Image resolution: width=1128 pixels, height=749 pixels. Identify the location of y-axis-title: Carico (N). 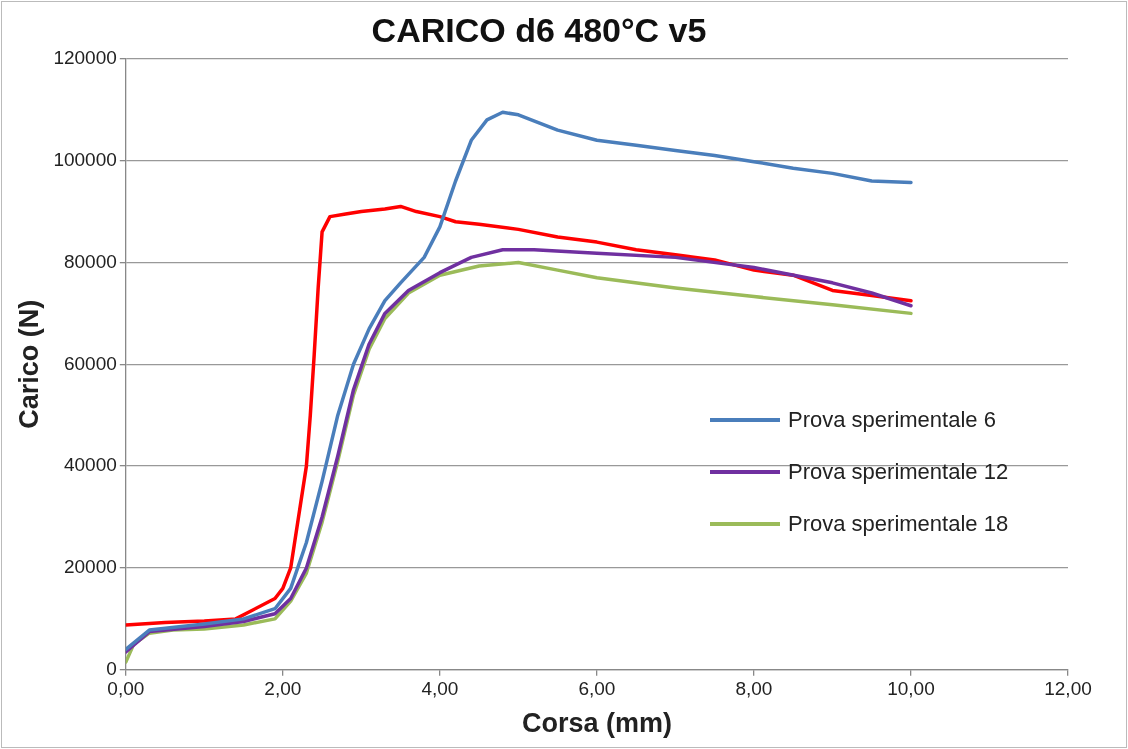
(28, 364).